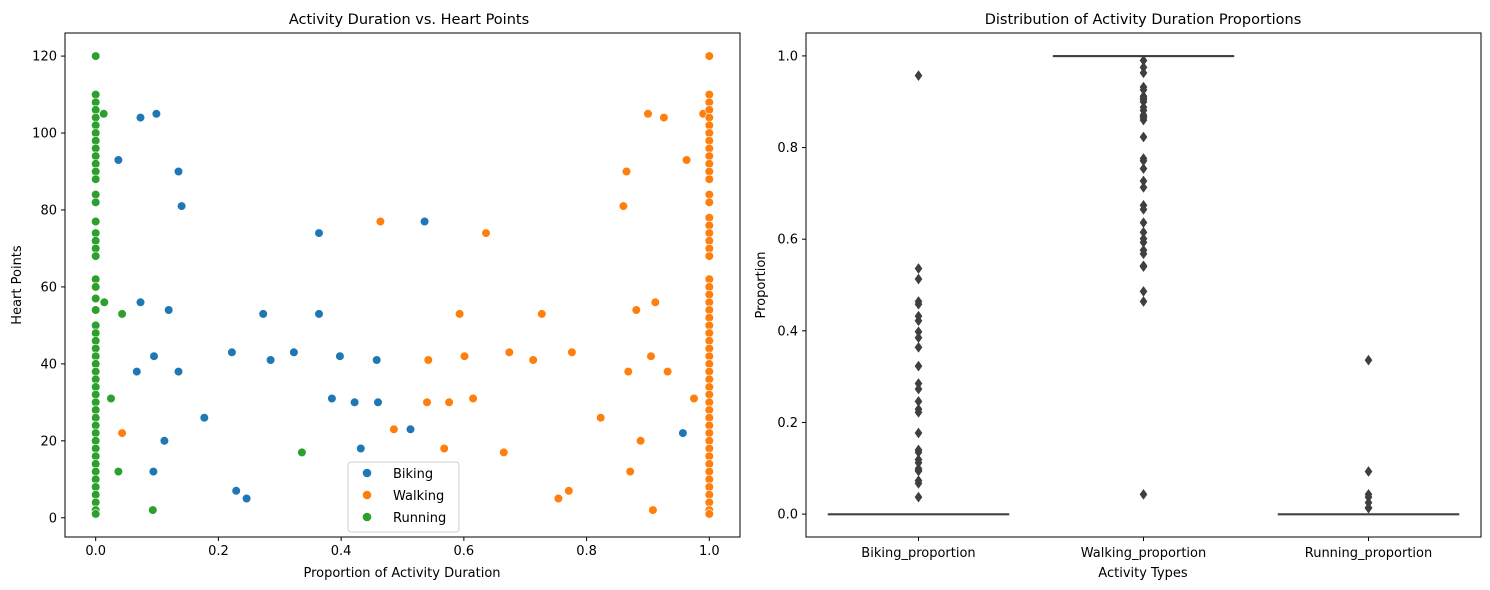 The width and height of the screenshot is (1490, 590). Describe the element at coordinates (367, 517) in the screenshot. I see `legend-marker-running` at that location.